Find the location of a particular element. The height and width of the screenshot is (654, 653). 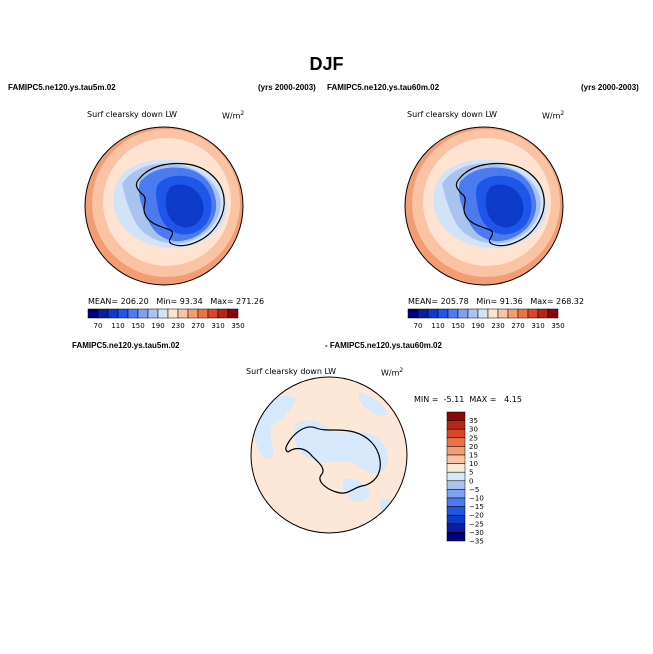

panel2-years-label: (yrs 2000-2003) is located at coordinates (610, 87).